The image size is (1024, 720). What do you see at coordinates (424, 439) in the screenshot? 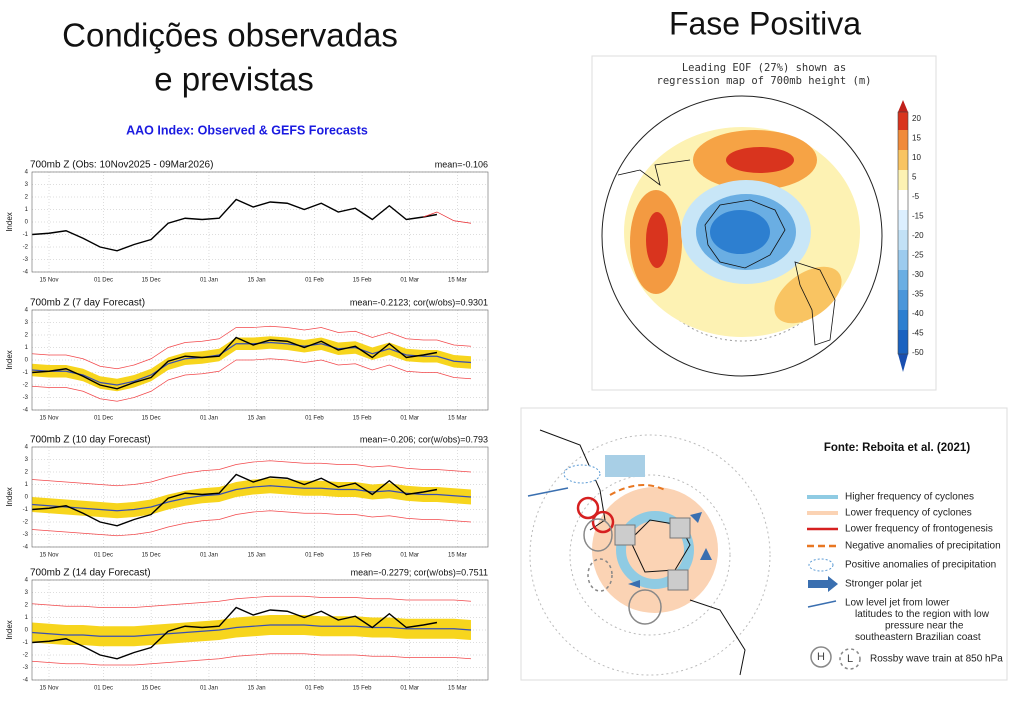
I see `panel-stats: mean=-0.206; cor(w/obs)=0.793` at bounding box center [424, 439].